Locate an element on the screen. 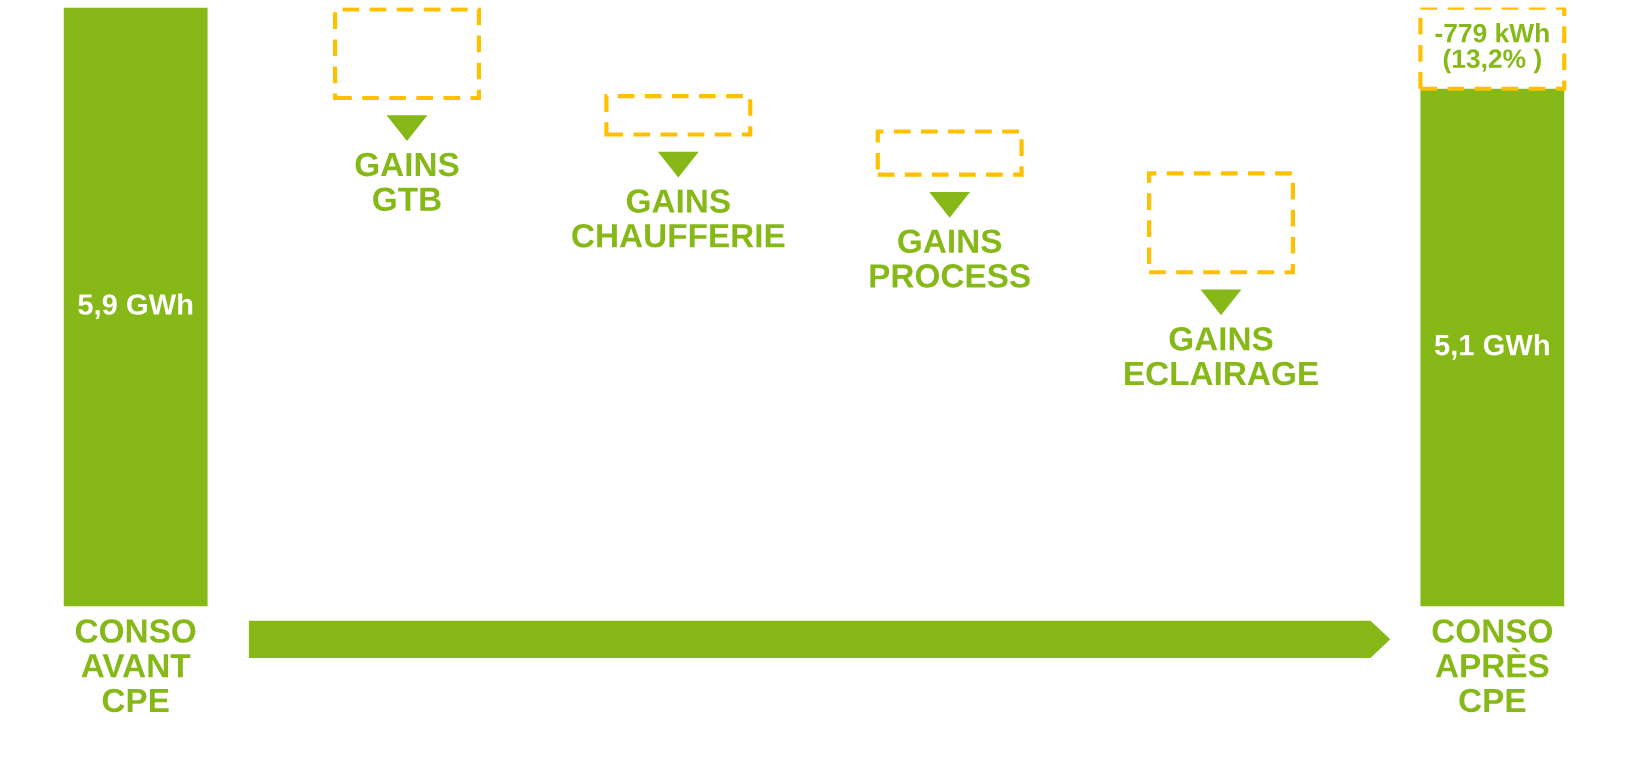  data-label: 5,1 GWh is located at coordinates (1491, 346).